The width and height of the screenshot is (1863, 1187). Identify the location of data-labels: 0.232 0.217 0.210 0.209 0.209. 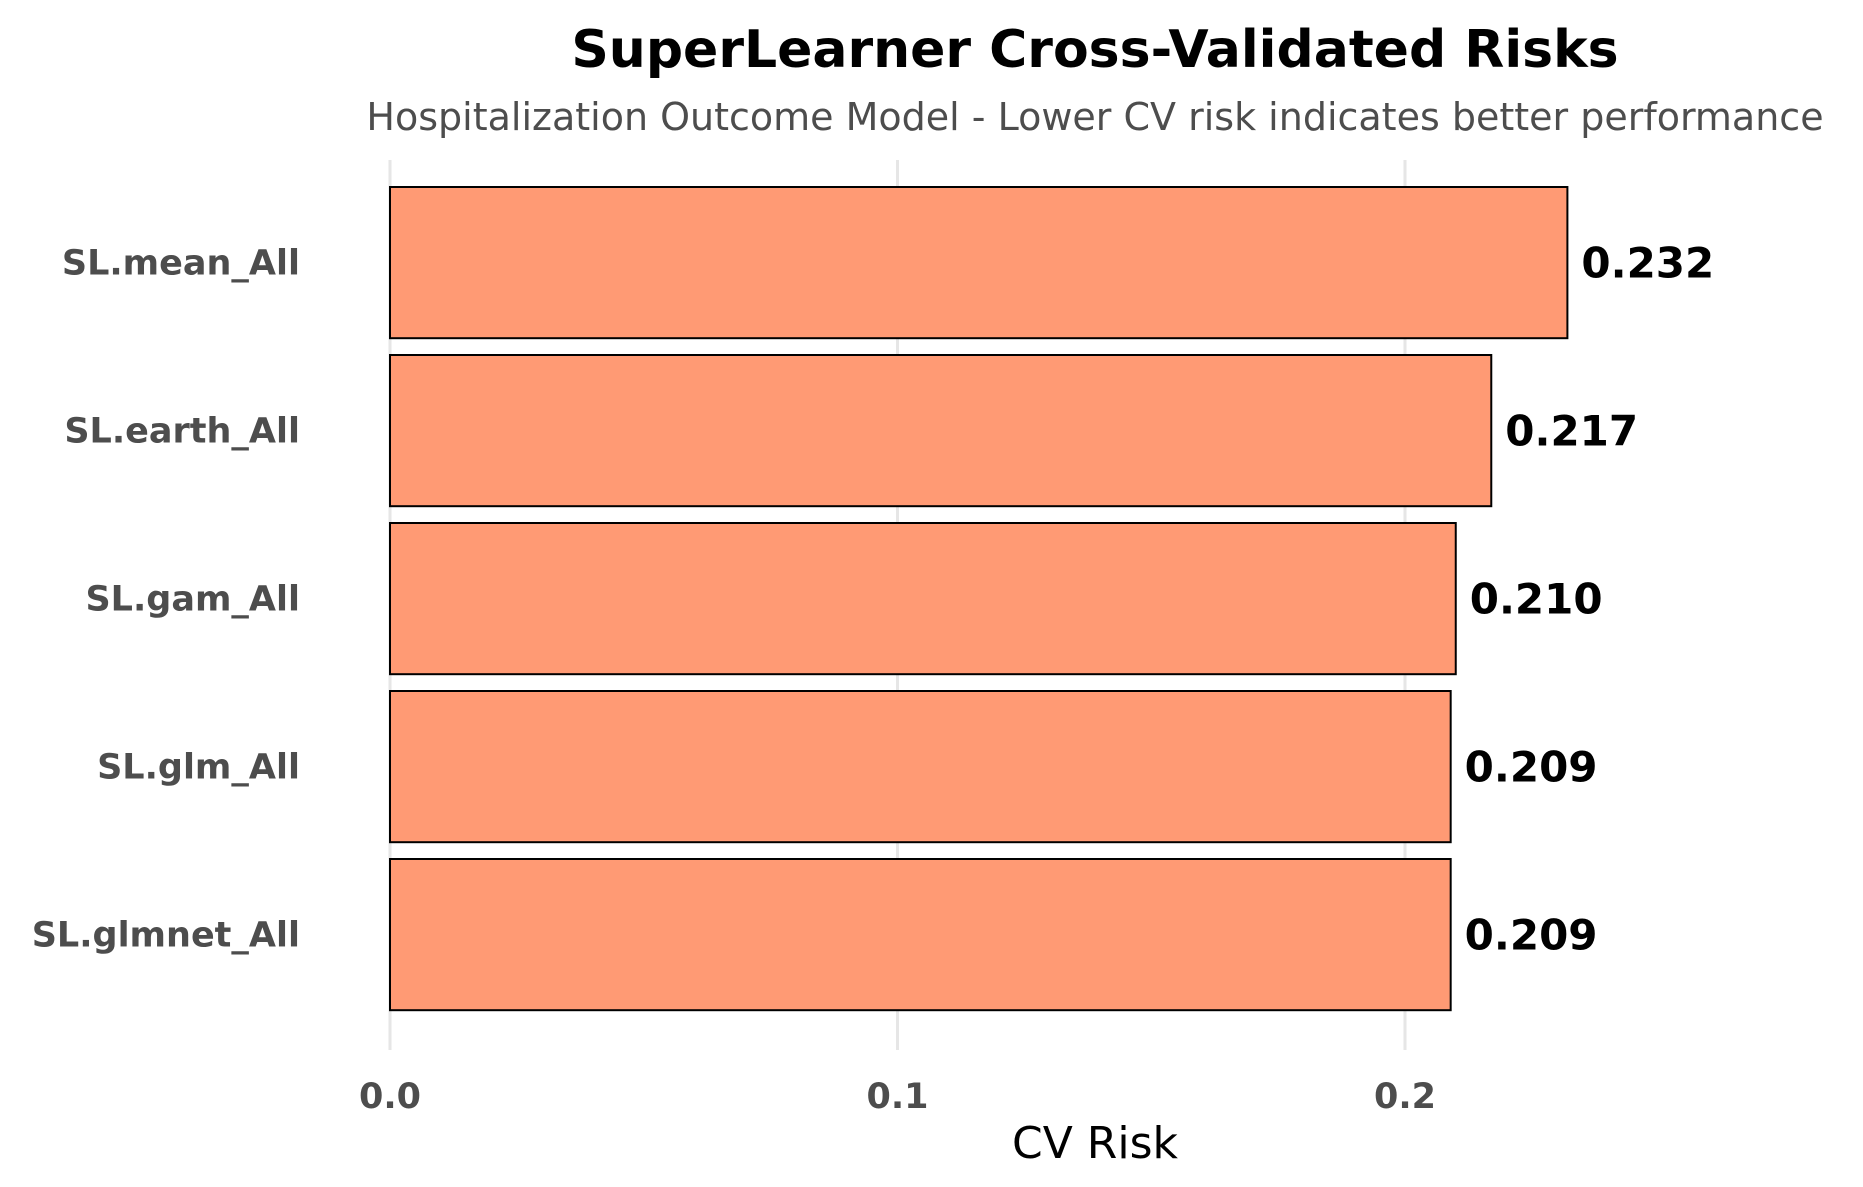
(1590, 599).